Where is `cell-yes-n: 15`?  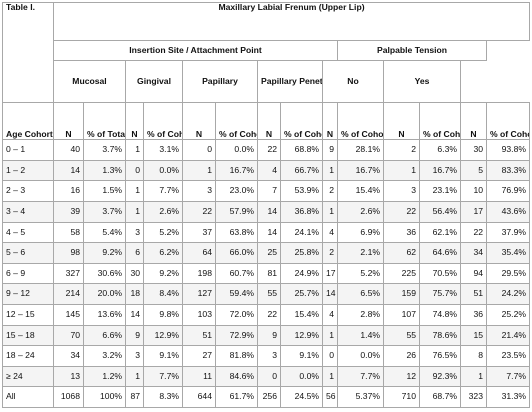
cell-yes-n: 15 is located at coordinates (473, 335).